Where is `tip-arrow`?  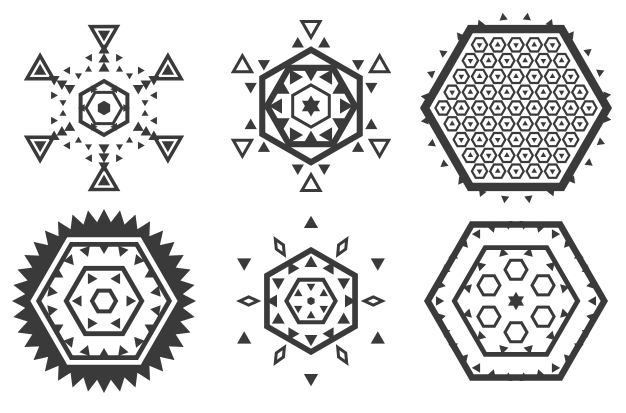
tip-arrow is located at coordinates (244, 337).